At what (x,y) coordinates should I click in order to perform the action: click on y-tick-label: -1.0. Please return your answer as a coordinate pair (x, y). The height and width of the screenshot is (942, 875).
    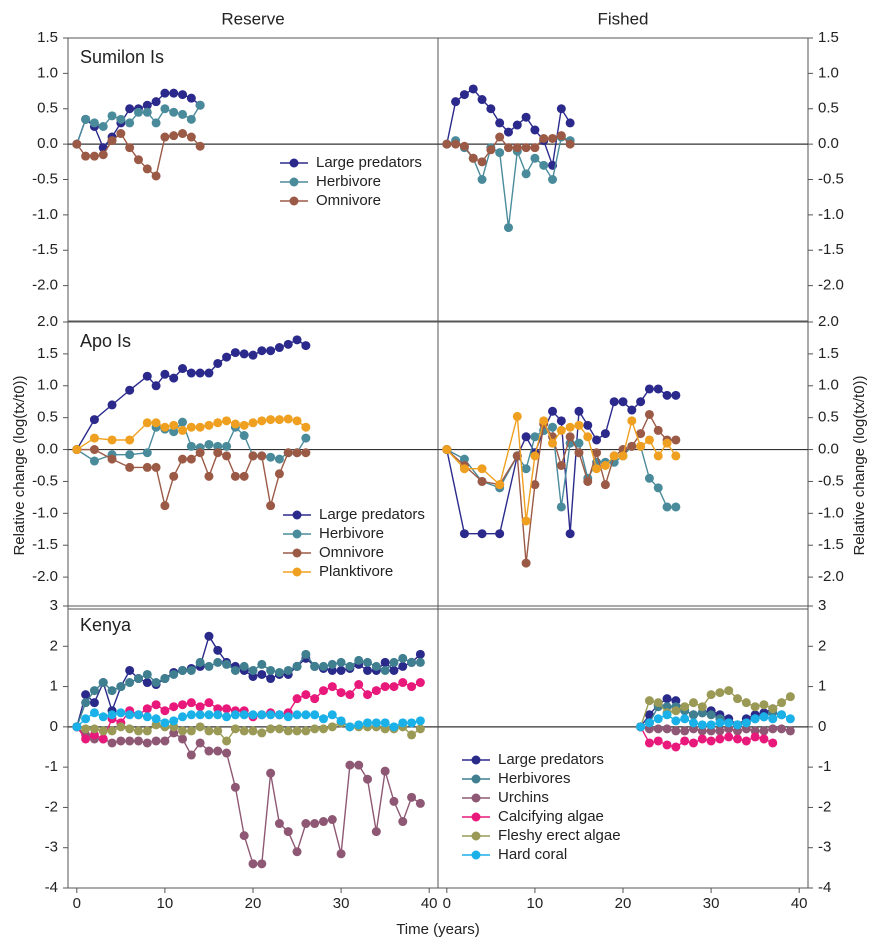
    Looking at the image, I should click on (45, 214).